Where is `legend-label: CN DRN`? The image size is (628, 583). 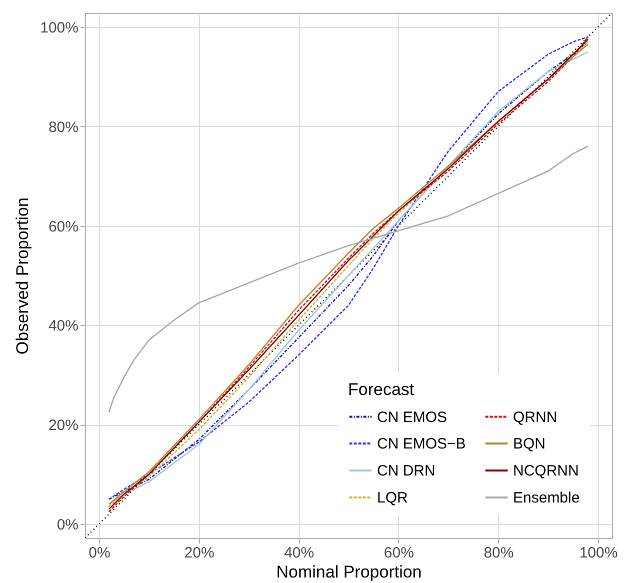
legend-label: CN DRN is located at coordinates (406, 471).